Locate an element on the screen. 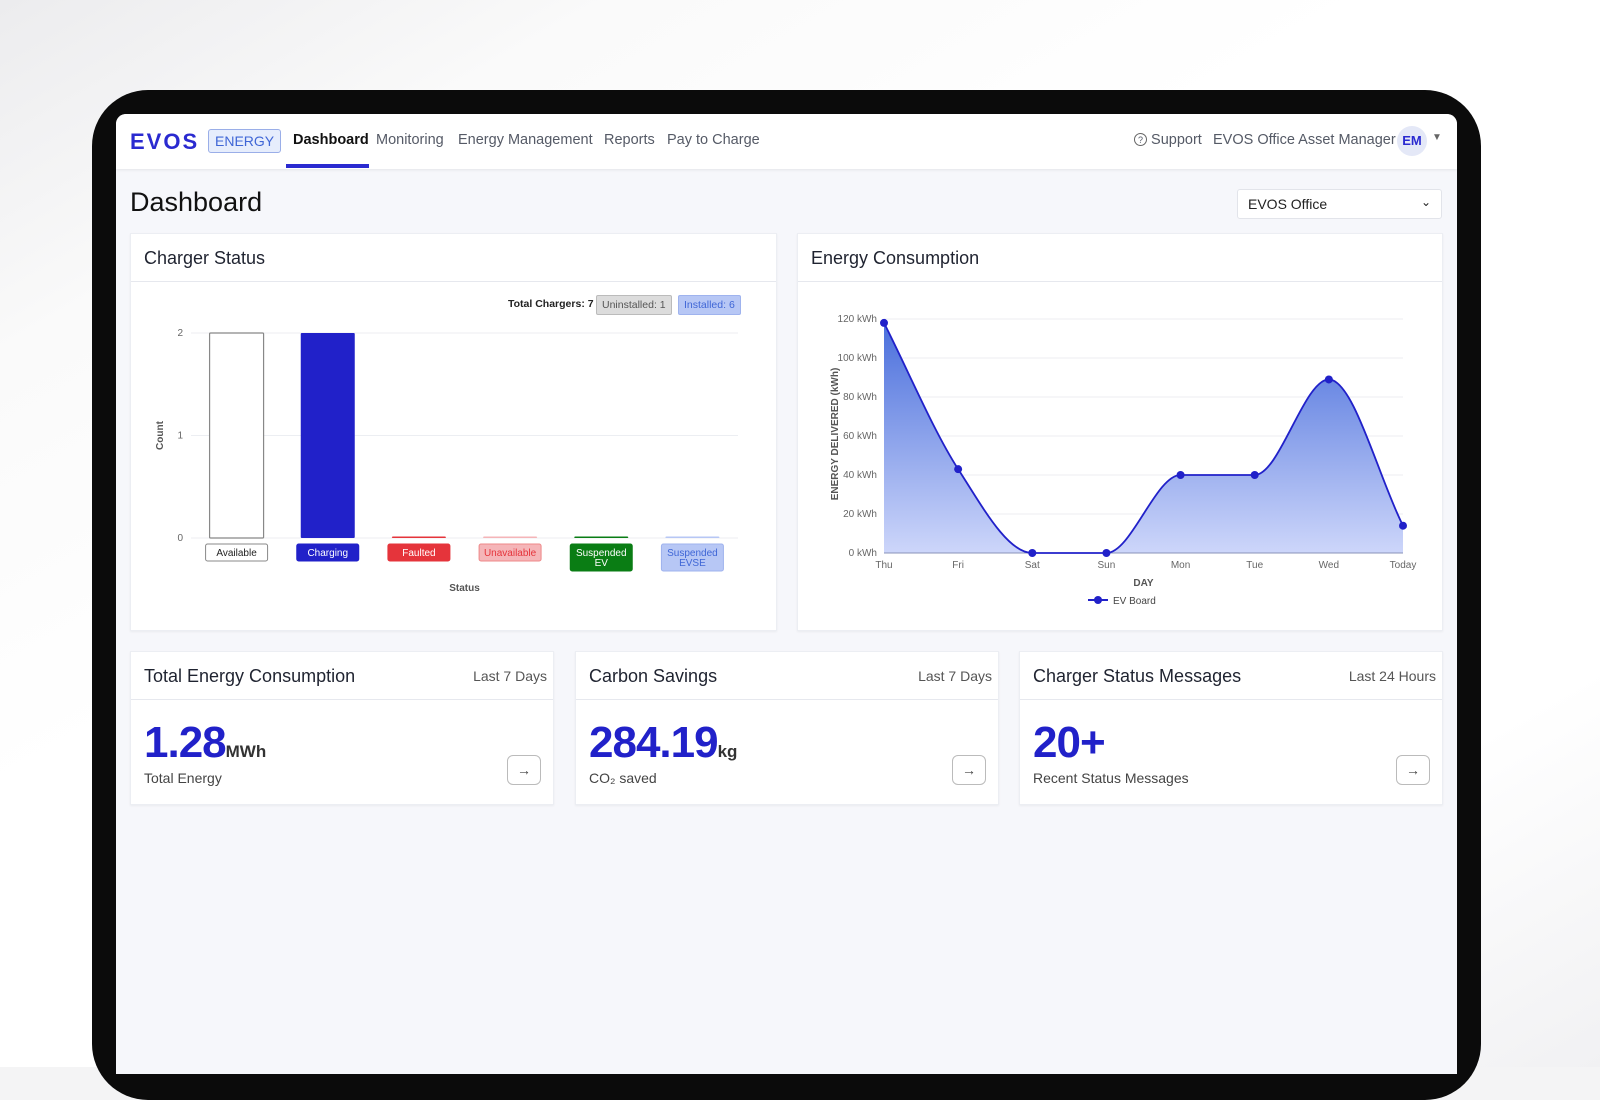  x-tick-label: Charging is located at coordinates (327, 553).